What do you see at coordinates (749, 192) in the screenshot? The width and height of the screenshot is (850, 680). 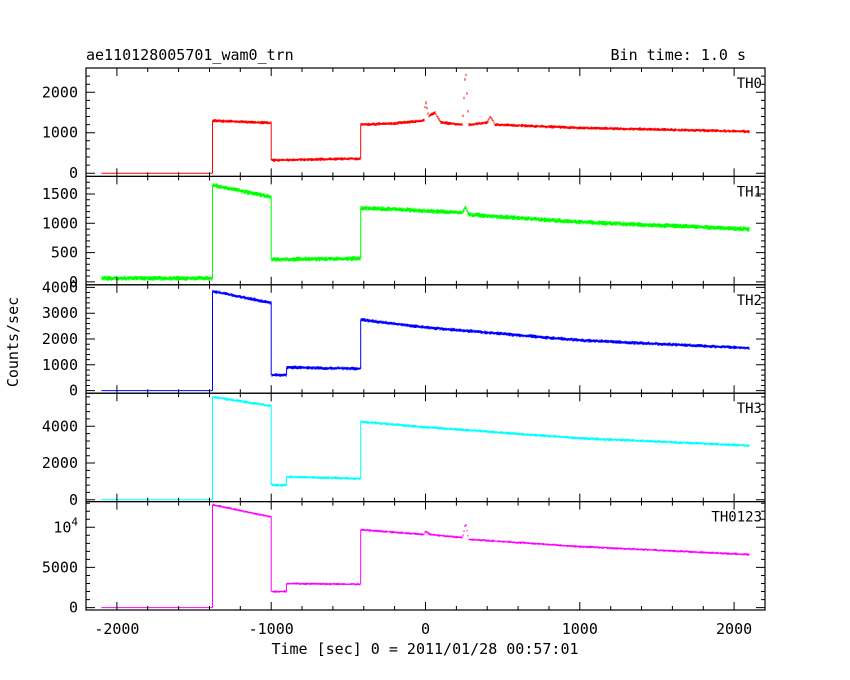 I see `panel-label: TH1` at bounding box center [749, 192].